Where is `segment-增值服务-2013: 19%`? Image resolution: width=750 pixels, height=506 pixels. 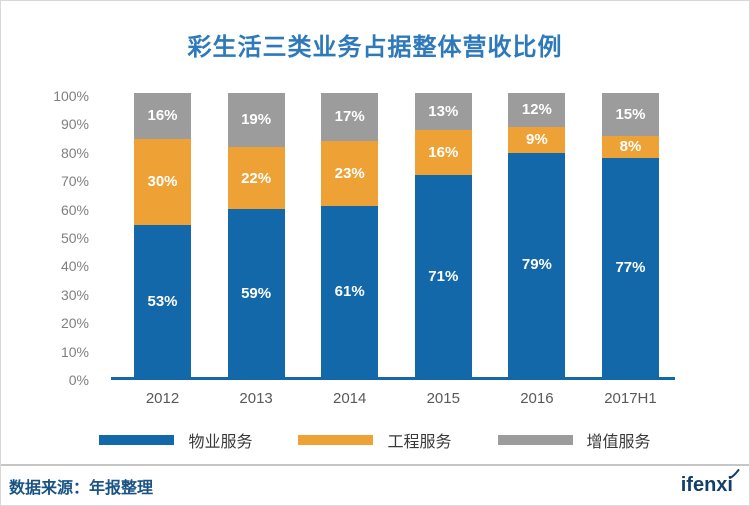
segment-增值服务-2013: 19% is located at coordinates (256, 119).